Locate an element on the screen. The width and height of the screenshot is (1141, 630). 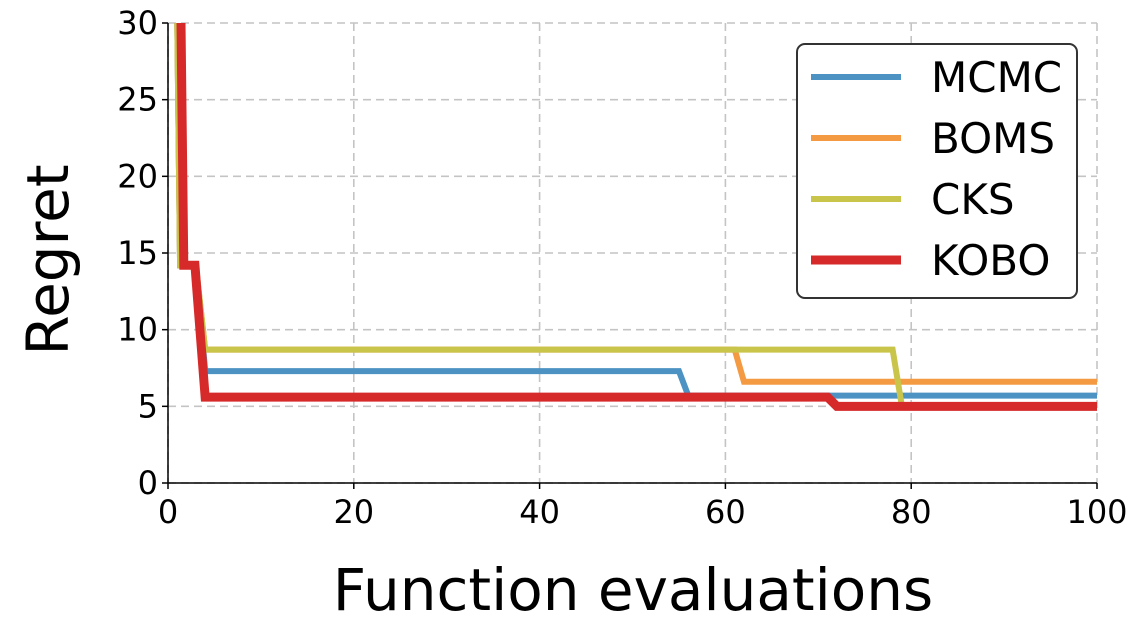
legend-box is located at coordinates (937, 171).